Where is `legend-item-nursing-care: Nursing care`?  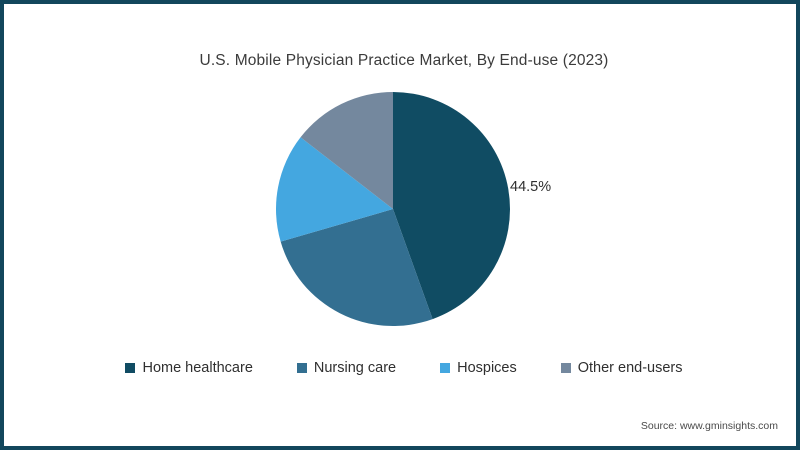
legend-item-nursing-care: Nursing care is located at coordinates (346, 368).